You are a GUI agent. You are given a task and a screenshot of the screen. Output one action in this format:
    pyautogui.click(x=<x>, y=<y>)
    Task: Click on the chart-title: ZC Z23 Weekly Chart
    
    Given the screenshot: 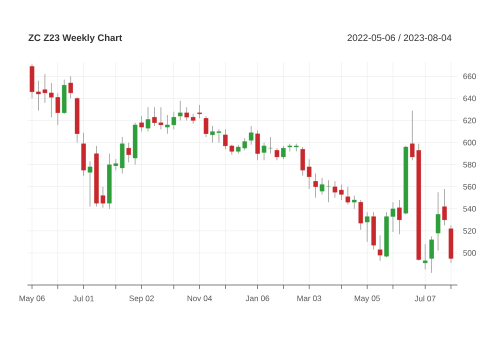 What is the action you would take?
    pyautogui.click(x=75, y=38)
    